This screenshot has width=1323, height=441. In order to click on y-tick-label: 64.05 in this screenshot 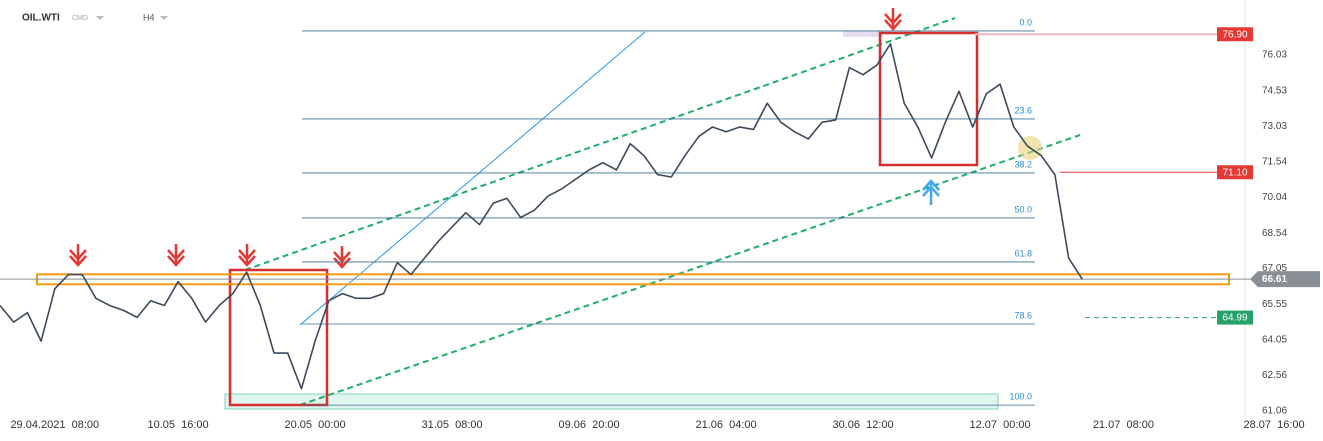, I will do `click(1274, 340)`.